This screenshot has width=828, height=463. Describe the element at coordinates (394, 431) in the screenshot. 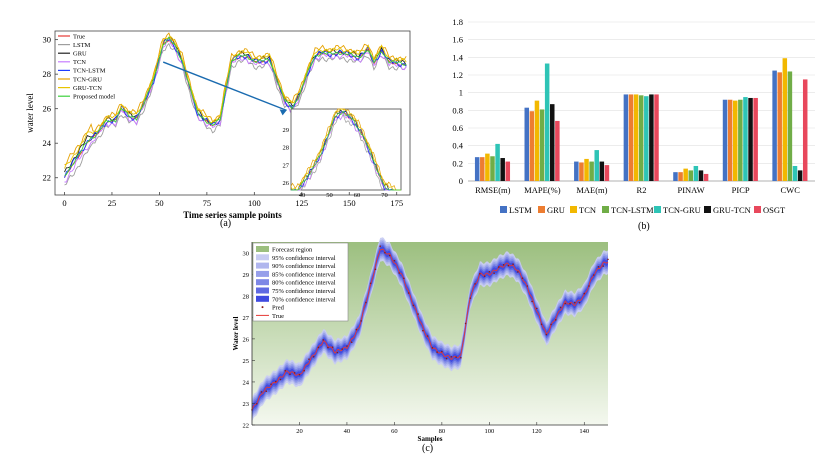

I see `x-tick-label: 60` at that location.